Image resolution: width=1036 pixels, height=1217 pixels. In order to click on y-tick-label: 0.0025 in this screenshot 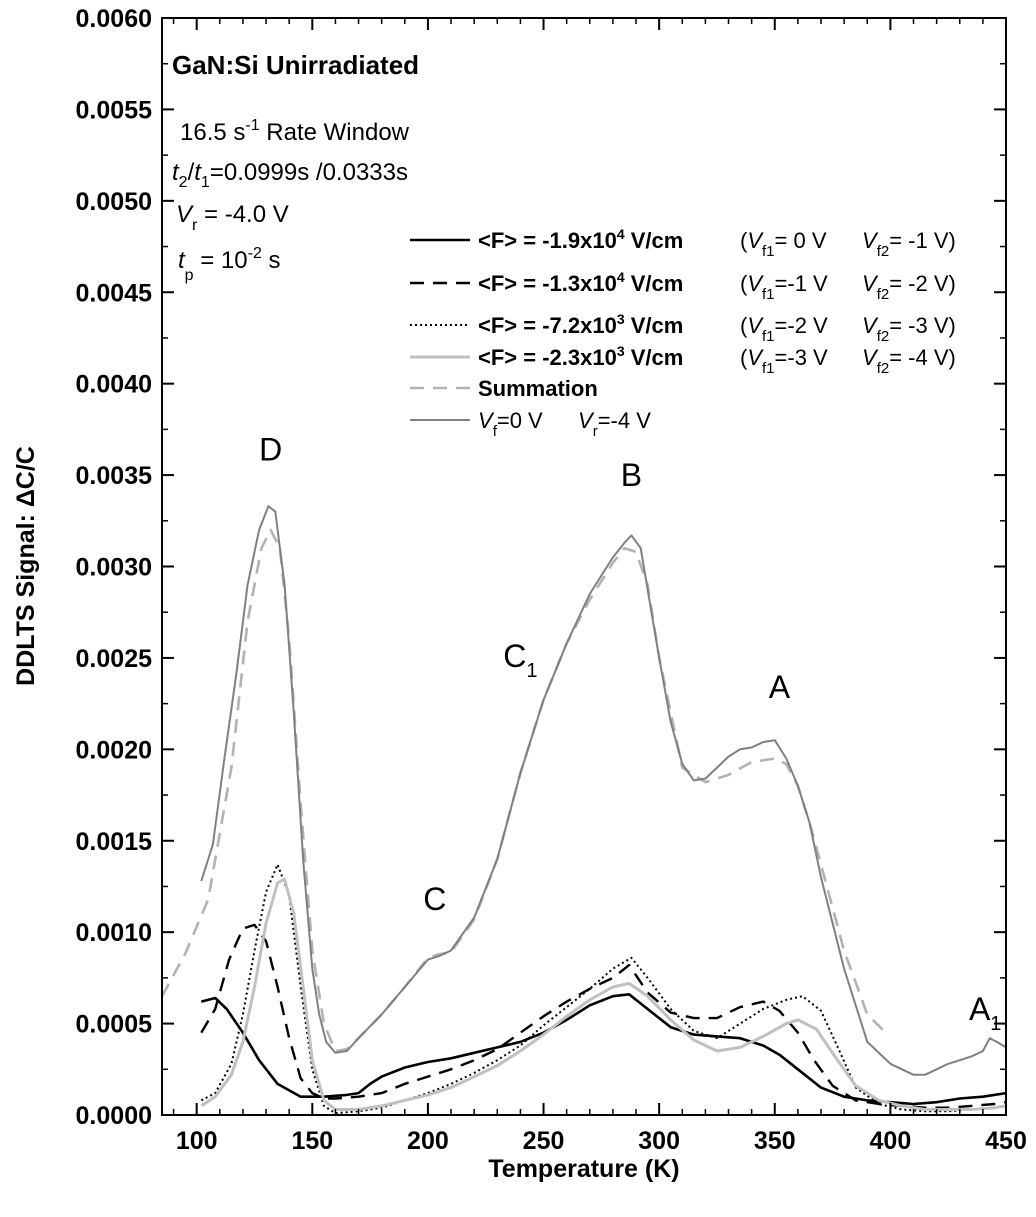, I will do `click(114, 659)`.